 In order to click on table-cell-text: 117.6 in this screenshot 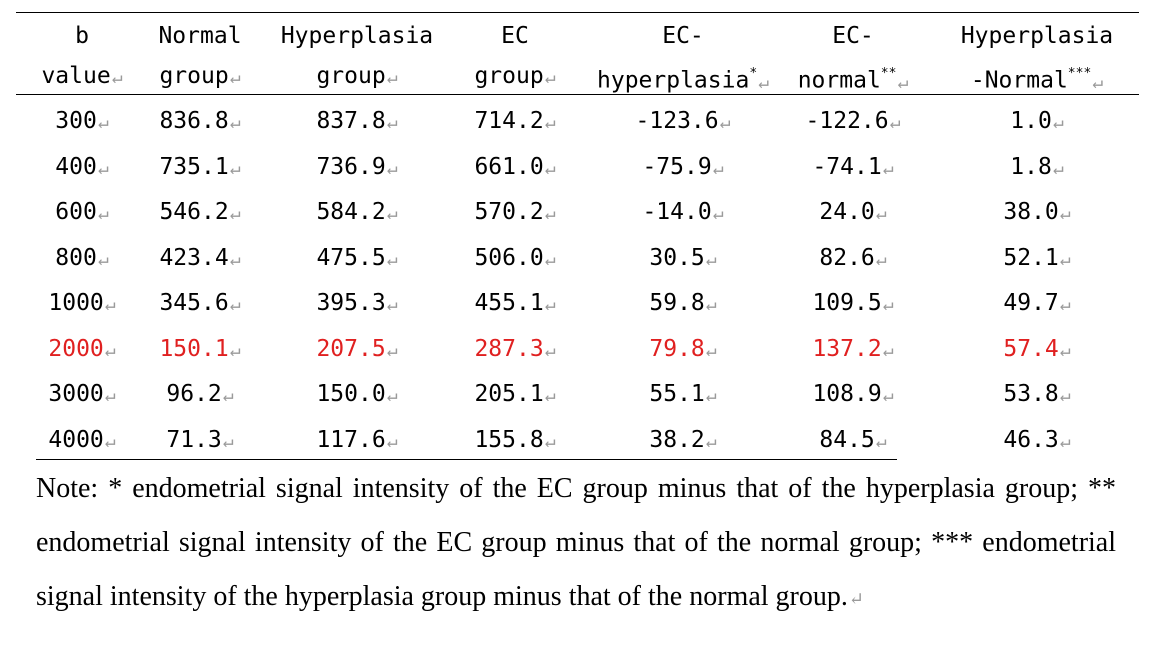, I will do `click(351, 439)`.